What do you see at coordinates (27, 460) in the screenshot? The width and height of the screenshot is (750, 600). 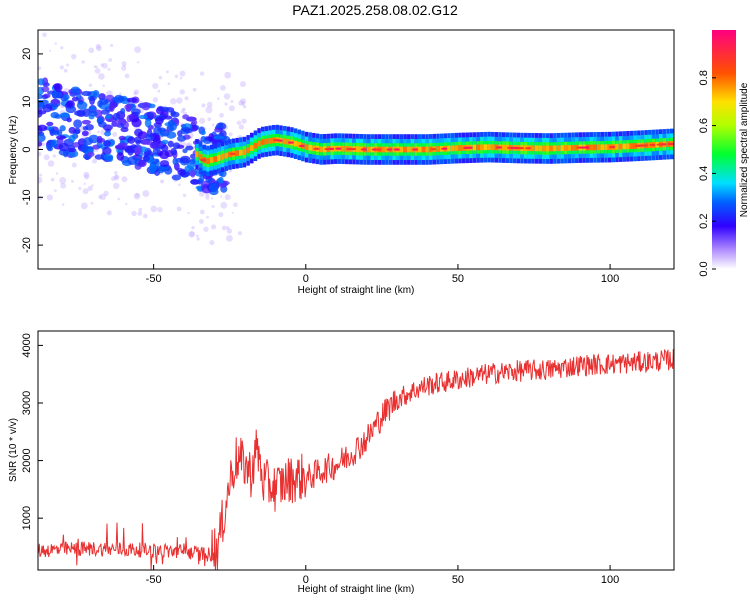 I see `snr-y-tick-label: 2000` at bounding box center [27, 460].